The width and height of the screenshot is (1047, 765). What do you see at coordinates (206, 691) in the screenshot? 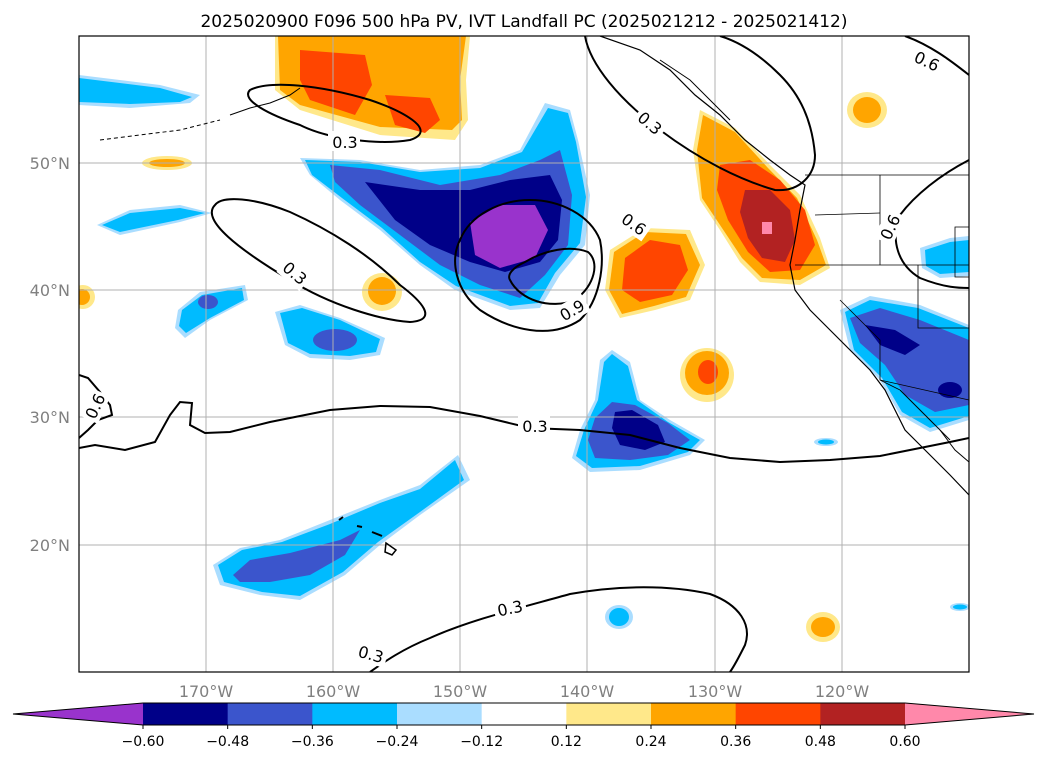
I see `lon-label: 170°W` at bounding box center [206, 691].